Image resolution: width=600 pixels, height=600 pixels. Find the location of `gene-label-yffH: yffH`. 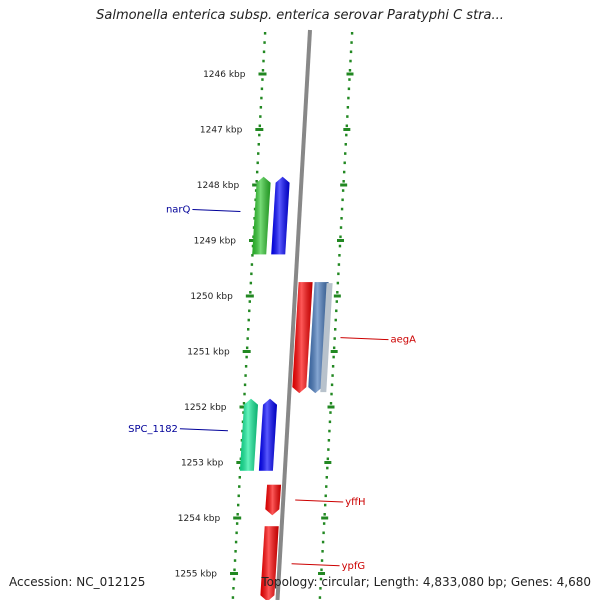

gene-label-yffH: yffH is located at coordinates (355, 502).